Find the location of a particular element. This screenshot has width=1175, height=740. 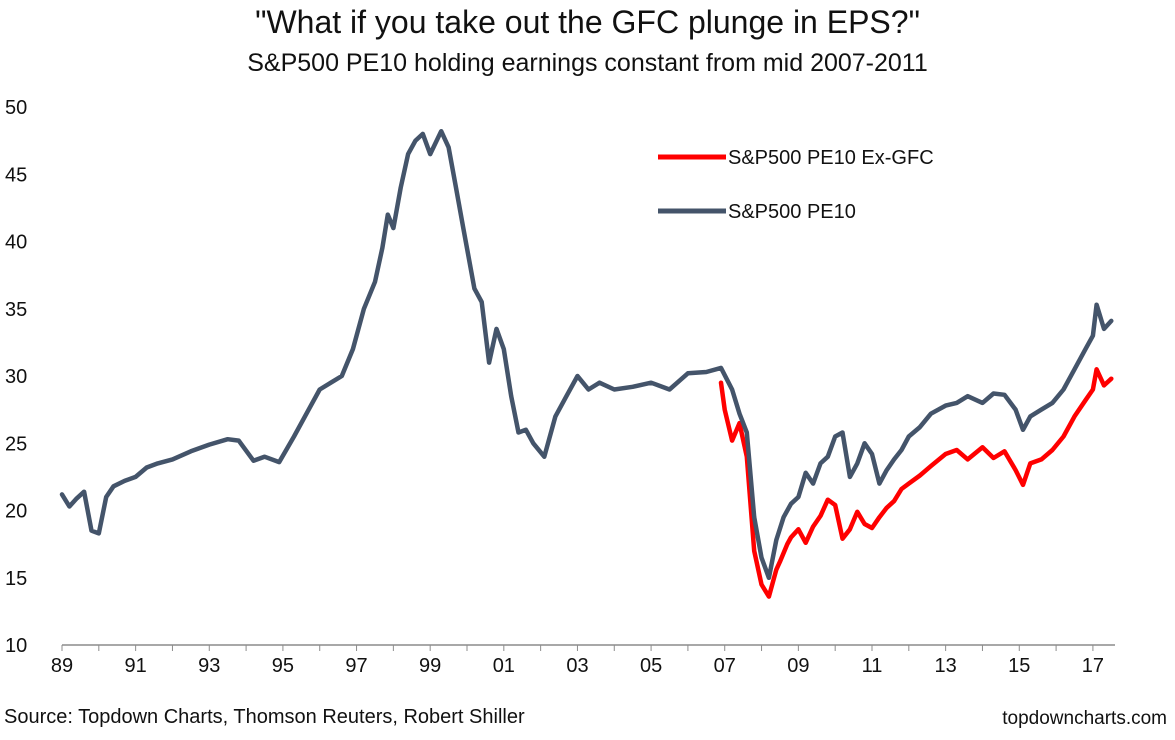

x-tick-label: 89 is located at coordinates (62, 666).